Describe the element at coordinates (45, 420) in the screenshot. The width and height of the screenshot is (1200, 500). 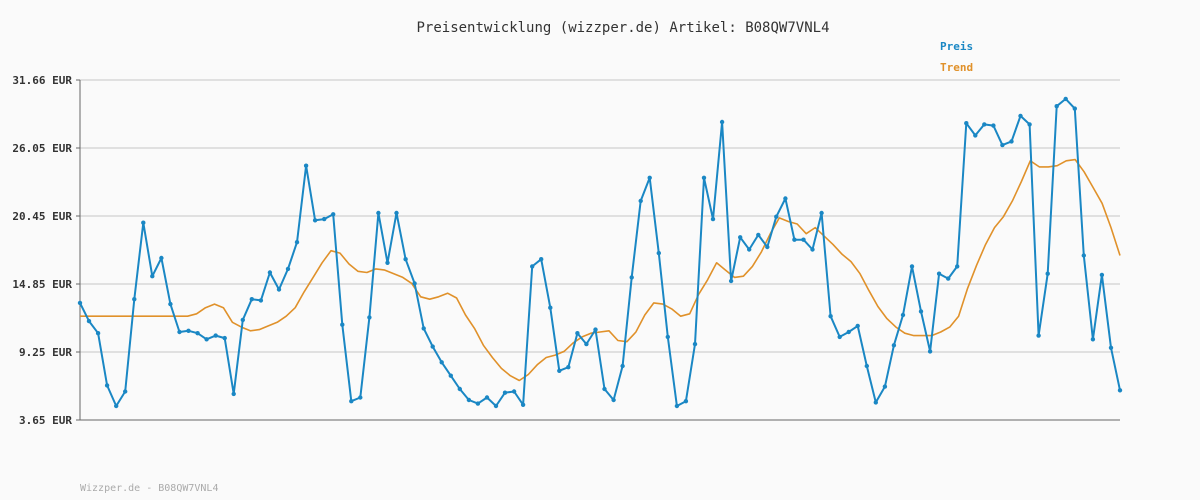
I see `y-tick-label: 3.65 EUR` at that location.